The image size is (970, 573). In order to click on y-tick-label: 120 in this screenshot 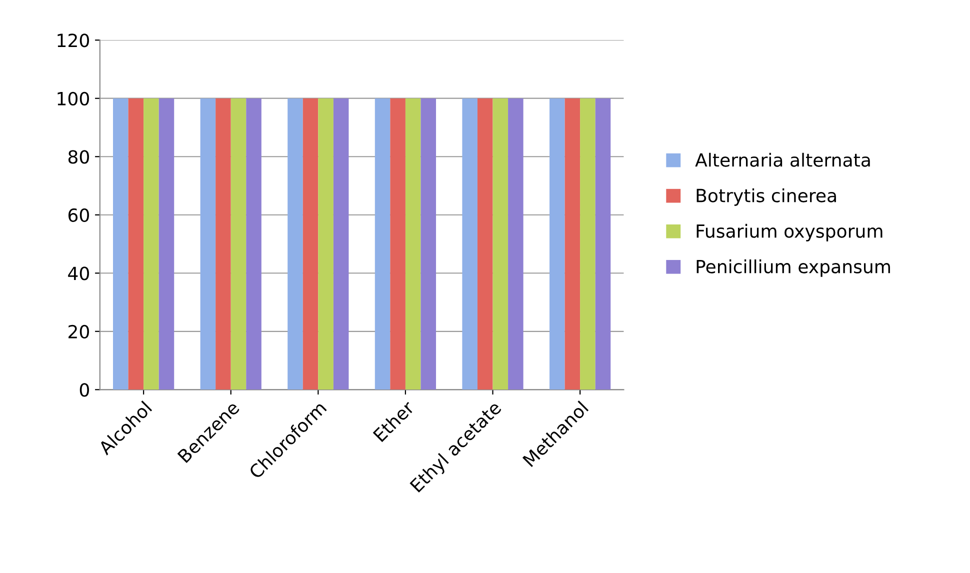, I will do `click(73, 41)`.